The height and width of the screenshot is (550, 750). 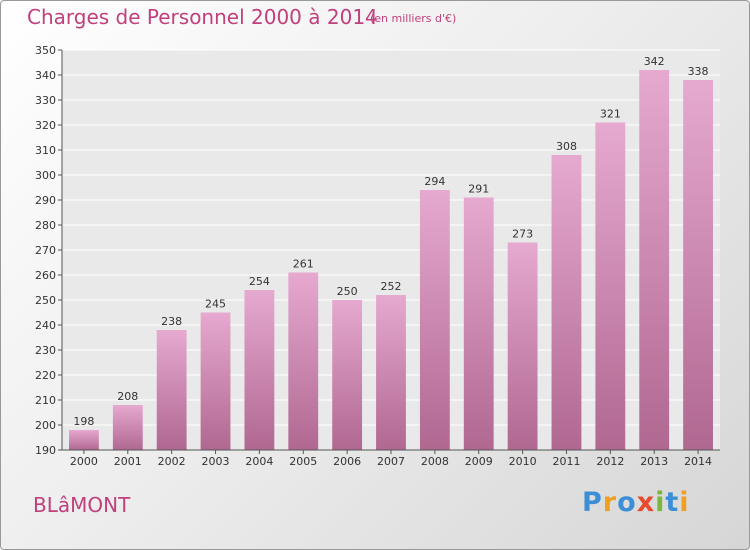 What do you see at coordinates (391, 461) in the screenshot?
I see `x-tick-label: 2007` at bounding box center [391, 461].